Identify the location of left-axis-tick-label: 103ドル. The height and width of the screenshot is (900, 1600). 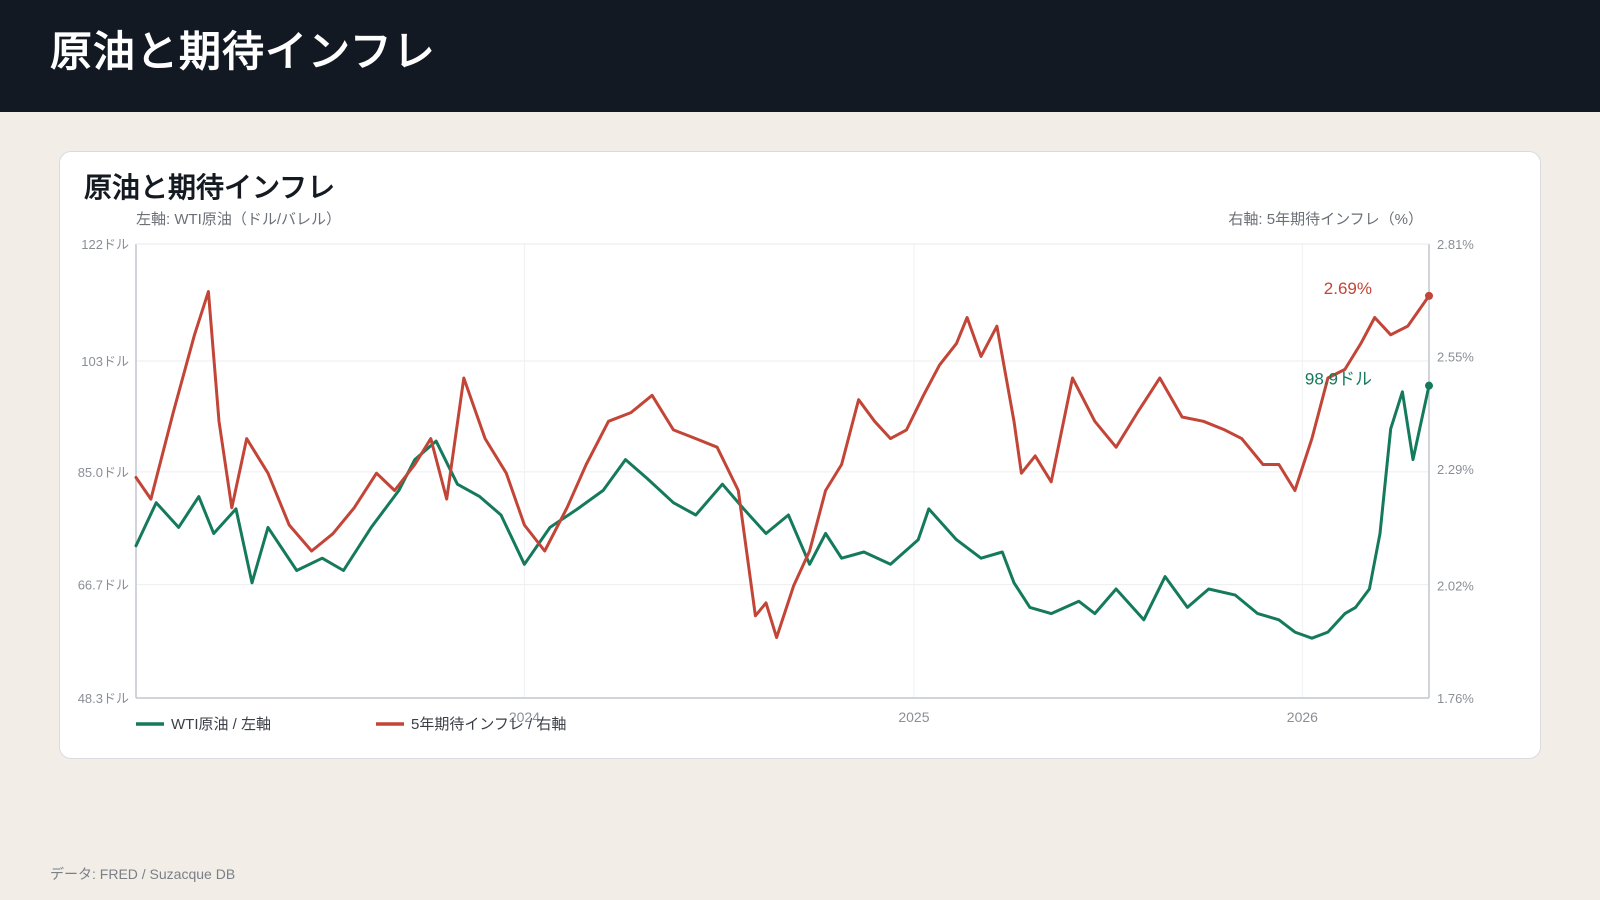
(105, 361).